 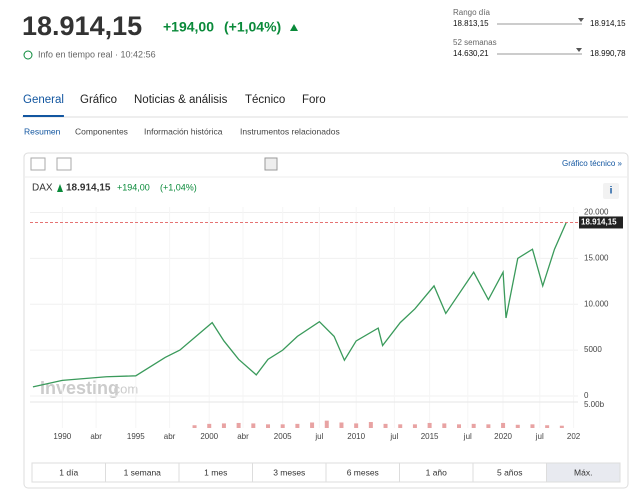 I want to click on range-label: 52 semanas, so click(x=475, y=42).